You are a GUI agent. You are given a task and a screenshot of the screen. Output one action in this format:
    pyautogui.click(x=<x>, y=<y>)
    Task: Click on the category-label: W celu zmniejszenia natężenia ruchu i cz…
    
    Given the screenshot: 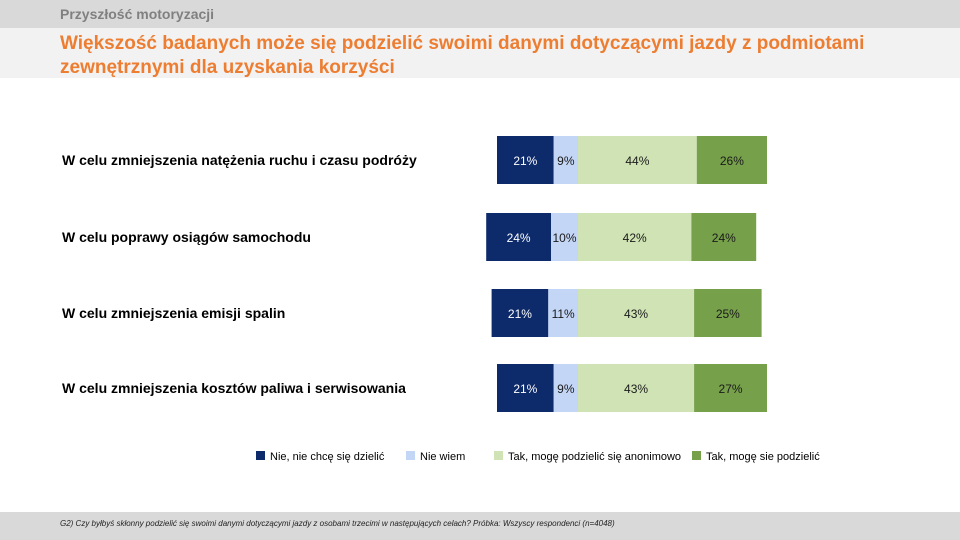 What is the action you would take?
    pyautogui.click(x=239, y=160)
    